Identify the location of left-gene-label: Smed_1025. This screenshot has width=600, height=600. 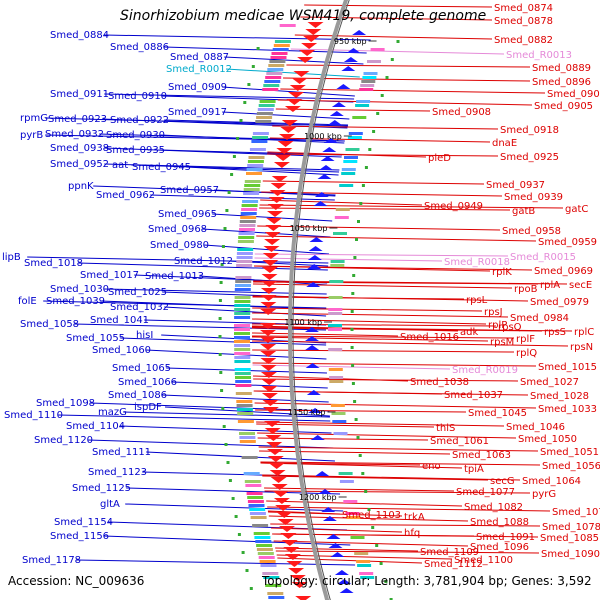
(137, 292).